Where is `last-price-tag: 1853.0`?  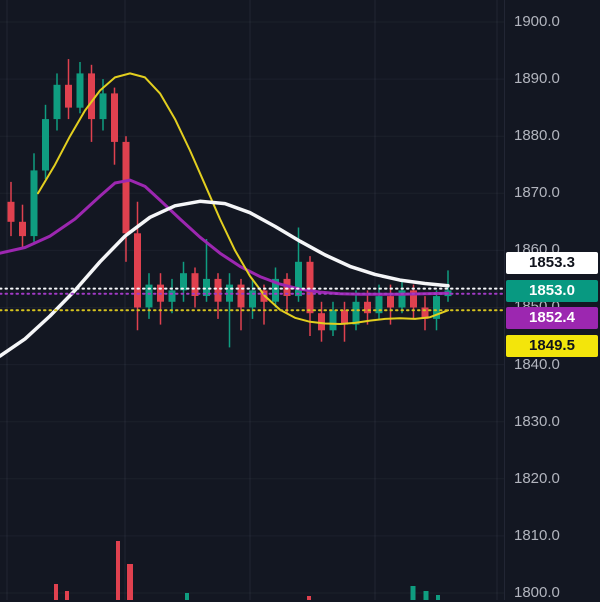 last-price-tag: 1853.0 is located at coordinates (552, 291).